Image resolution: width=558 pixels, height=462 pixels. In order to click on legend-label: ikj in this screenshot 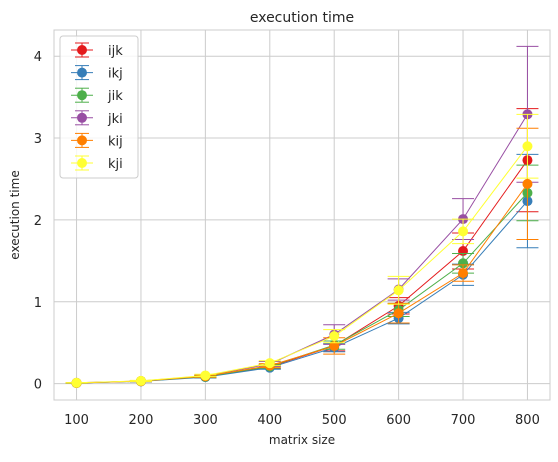, I will do `click(115, 74)`.